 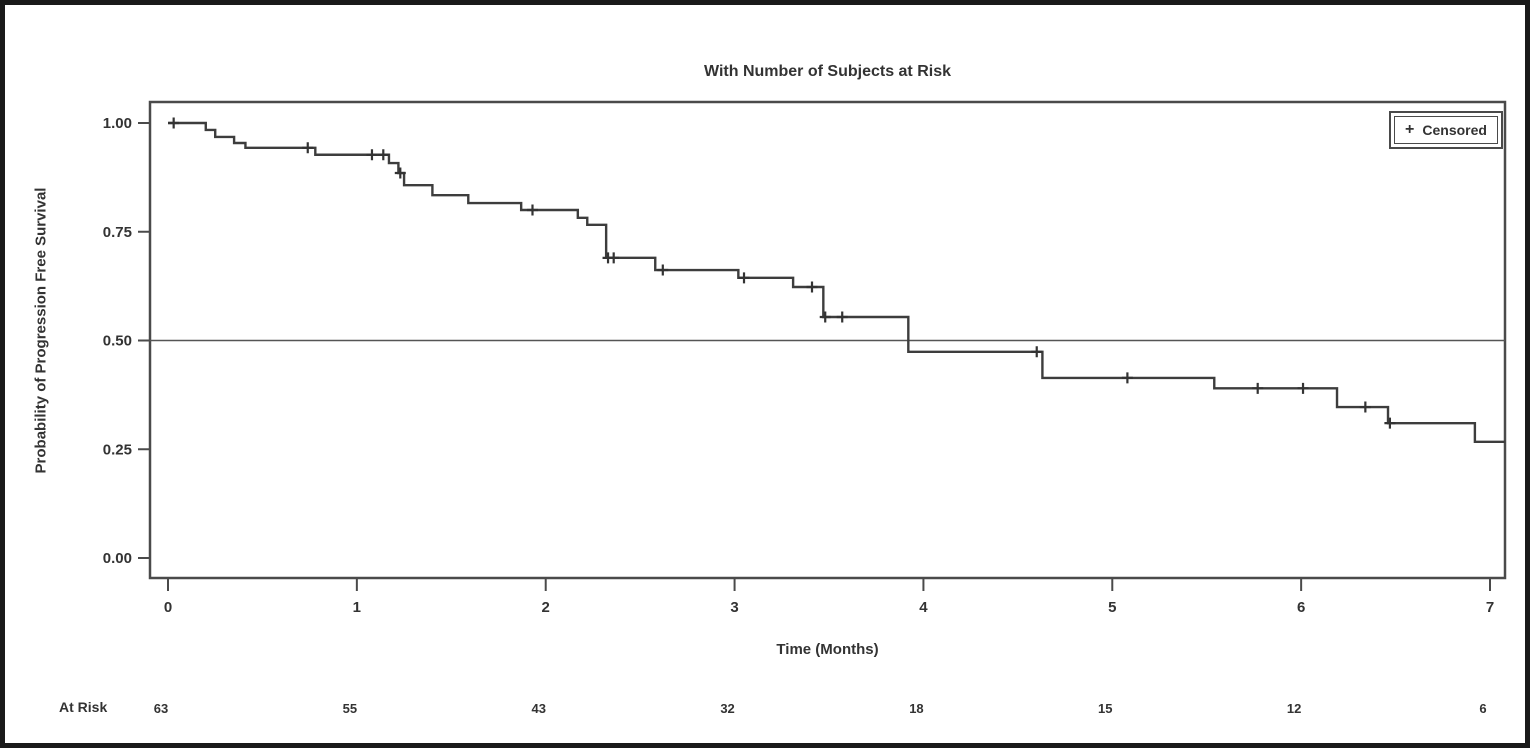 What do you see at coordinates (117, 123) in the screenshot?
I see `y-tick-label: 1.00` at bounding box center [117, 123].